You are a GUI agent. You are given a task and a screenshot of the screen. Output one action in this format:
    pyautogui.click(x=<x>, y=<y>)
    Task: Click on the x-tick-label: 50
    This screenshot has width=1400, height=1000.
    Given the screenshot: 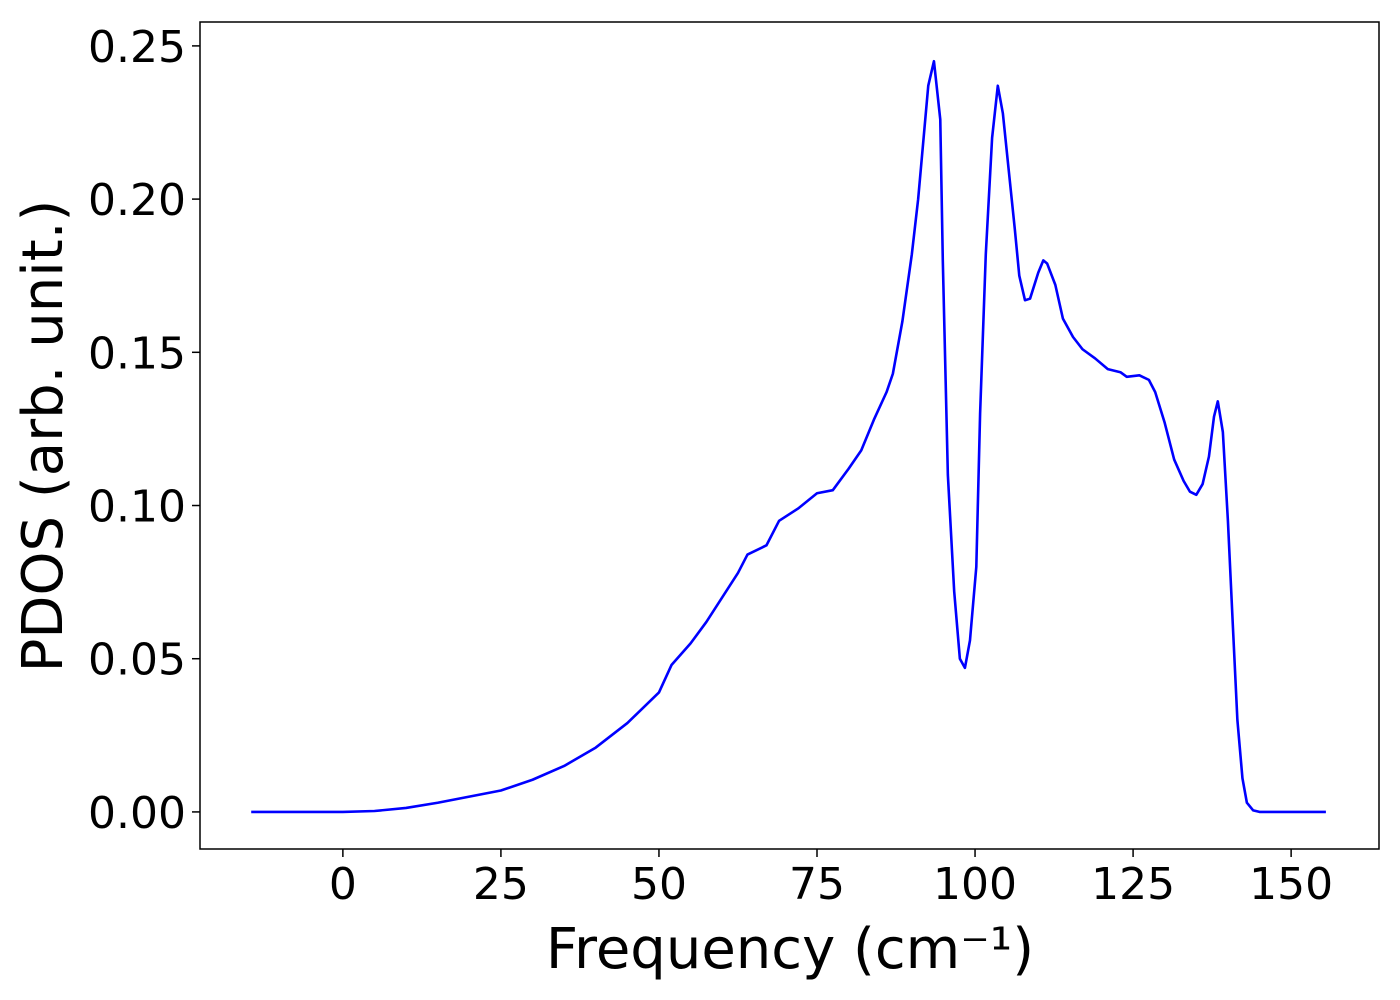 What is the action you would take?
    pyautogui.click(x=659, y=884)
    